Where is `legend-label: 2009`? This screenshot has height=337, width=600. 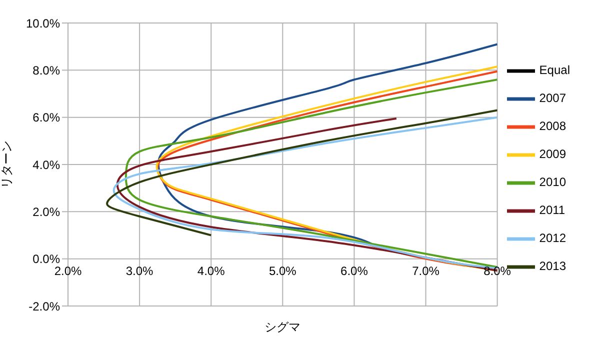 legend-label: 2009 is located at coordinates (552, 153).